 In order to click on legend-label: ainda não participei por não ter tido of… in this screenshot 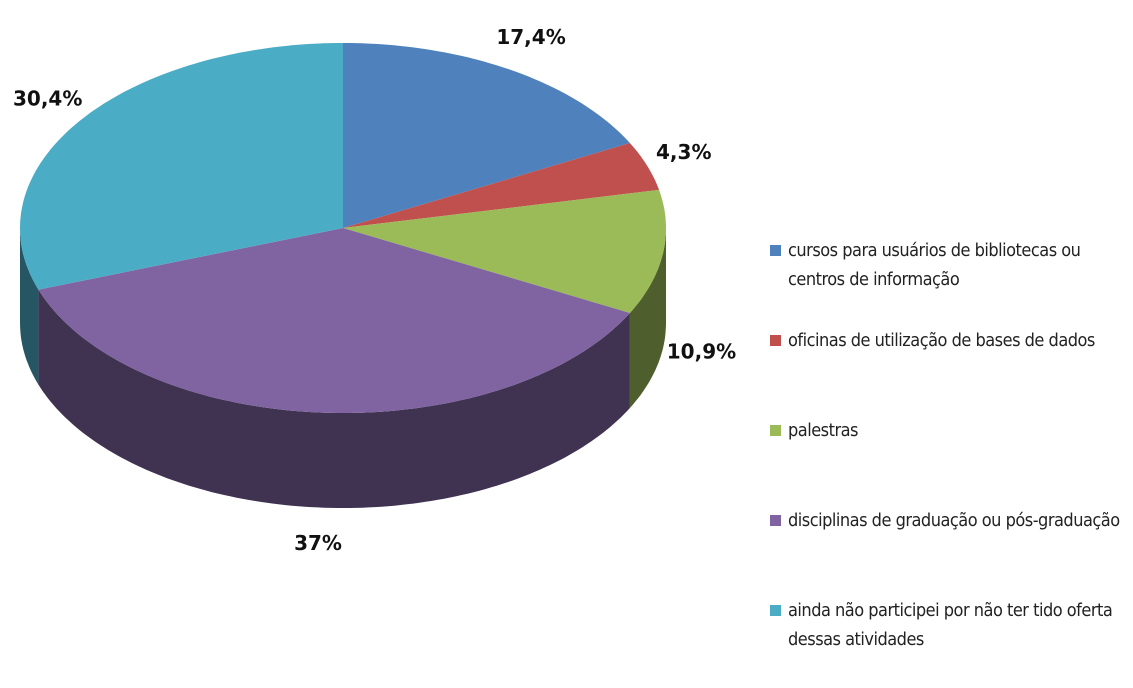, I will do `click(950, 625)`.